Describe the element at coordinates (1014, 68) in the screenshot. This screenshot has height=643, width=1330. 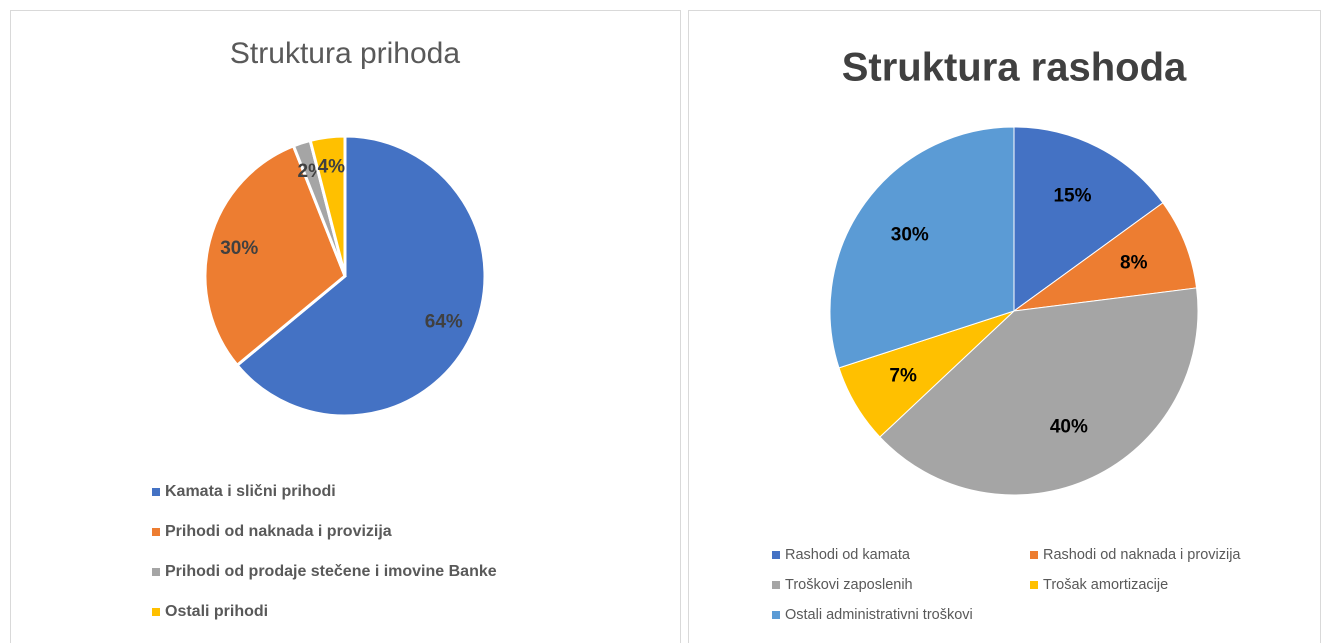
I see `chart-title: Struktura rashoda` at that location.